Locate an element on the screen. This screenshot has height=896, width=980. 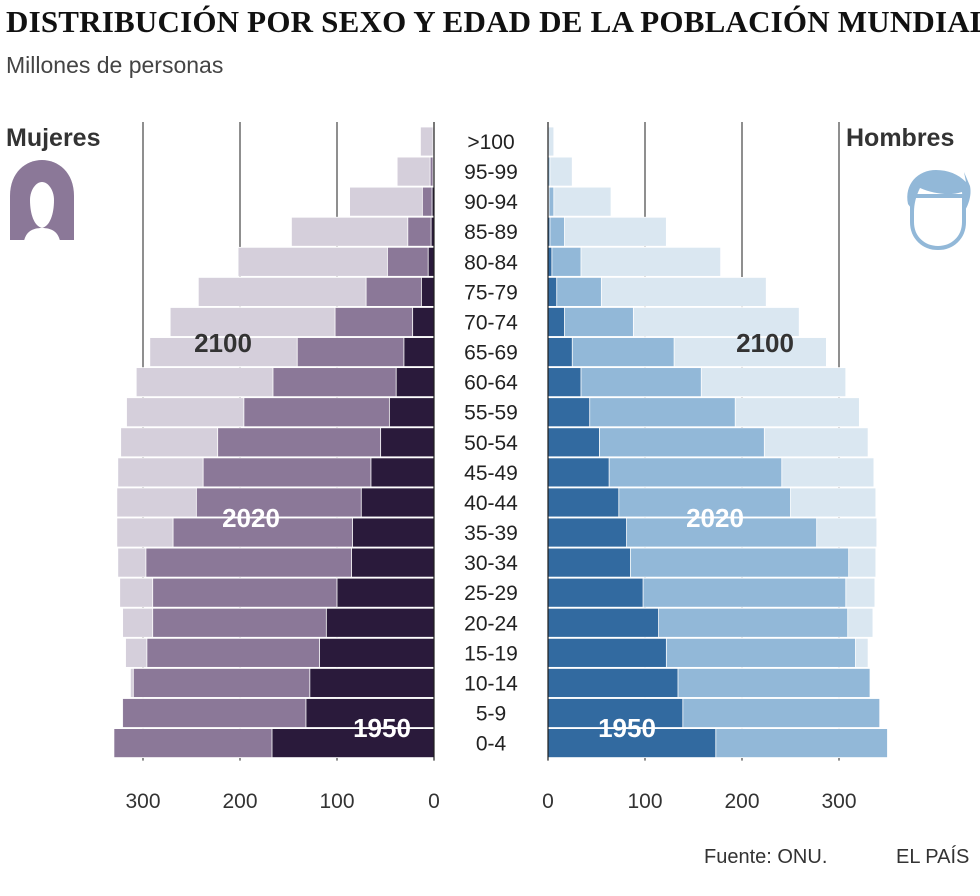
age-label: 70-74 is located at coordinates (491, 322).